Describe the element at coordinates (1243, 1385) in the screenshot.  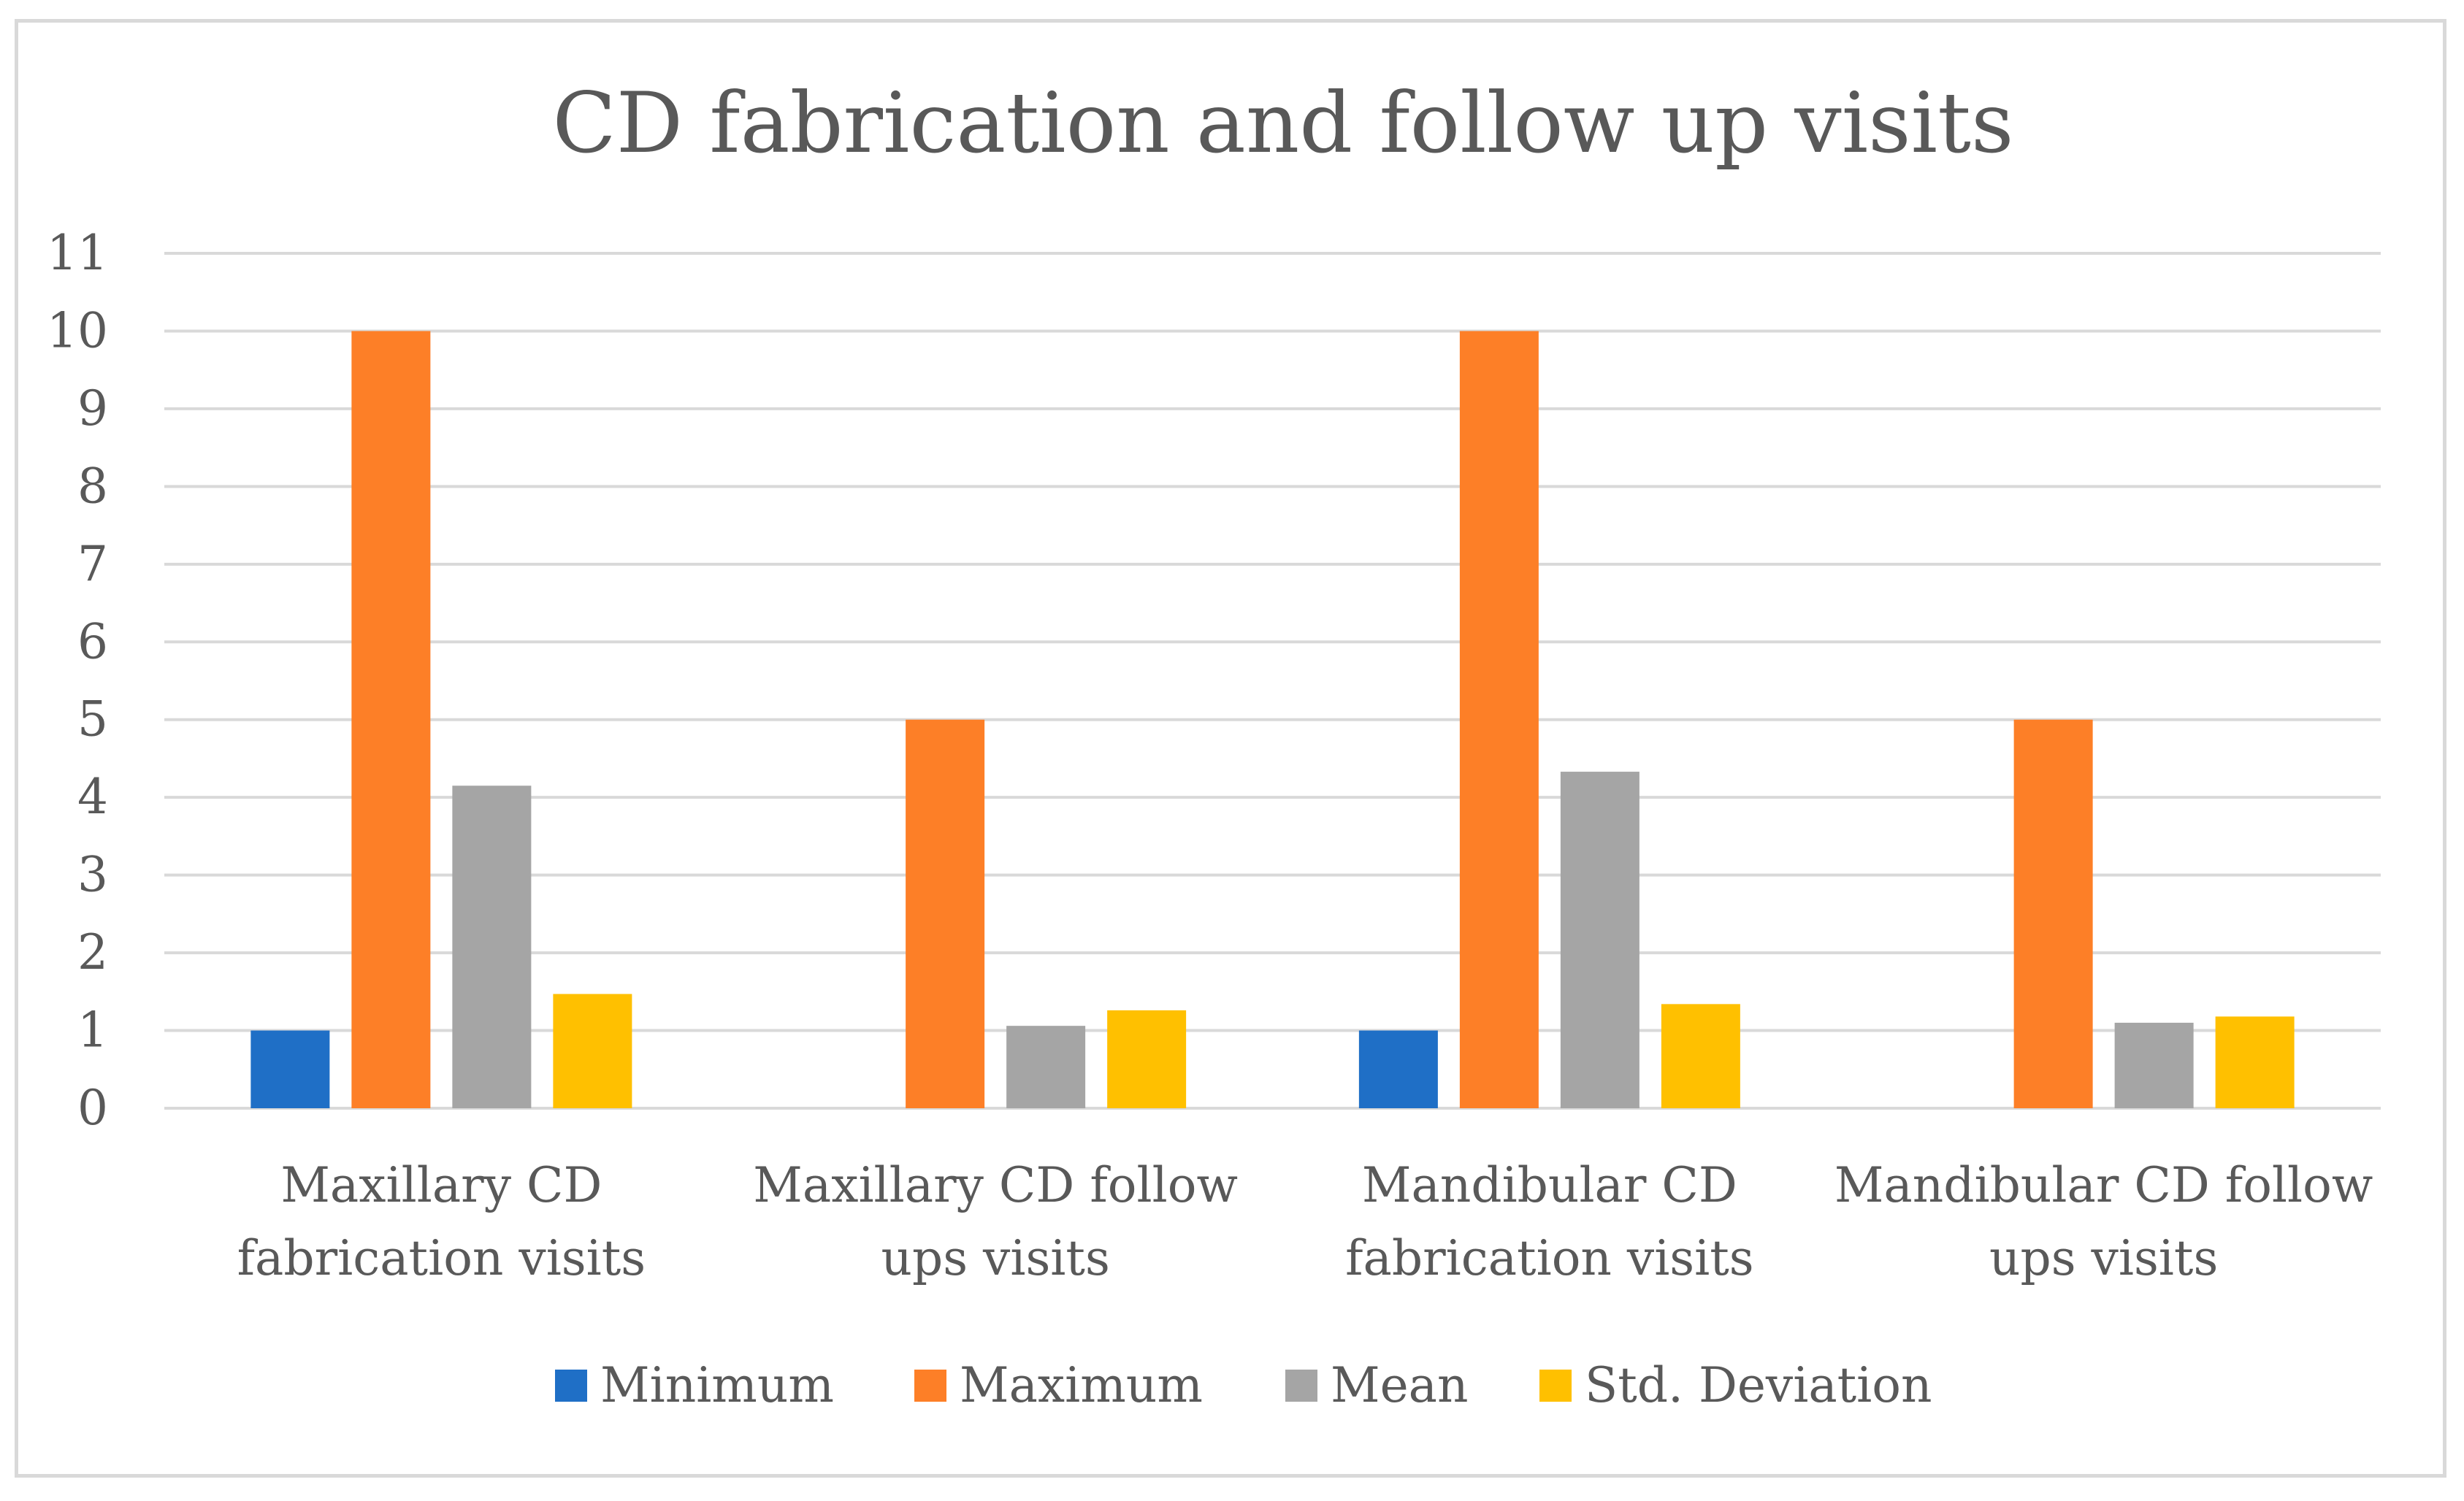
I see `legend: Minimum Maximum Mean Std. Deviation` at that location.